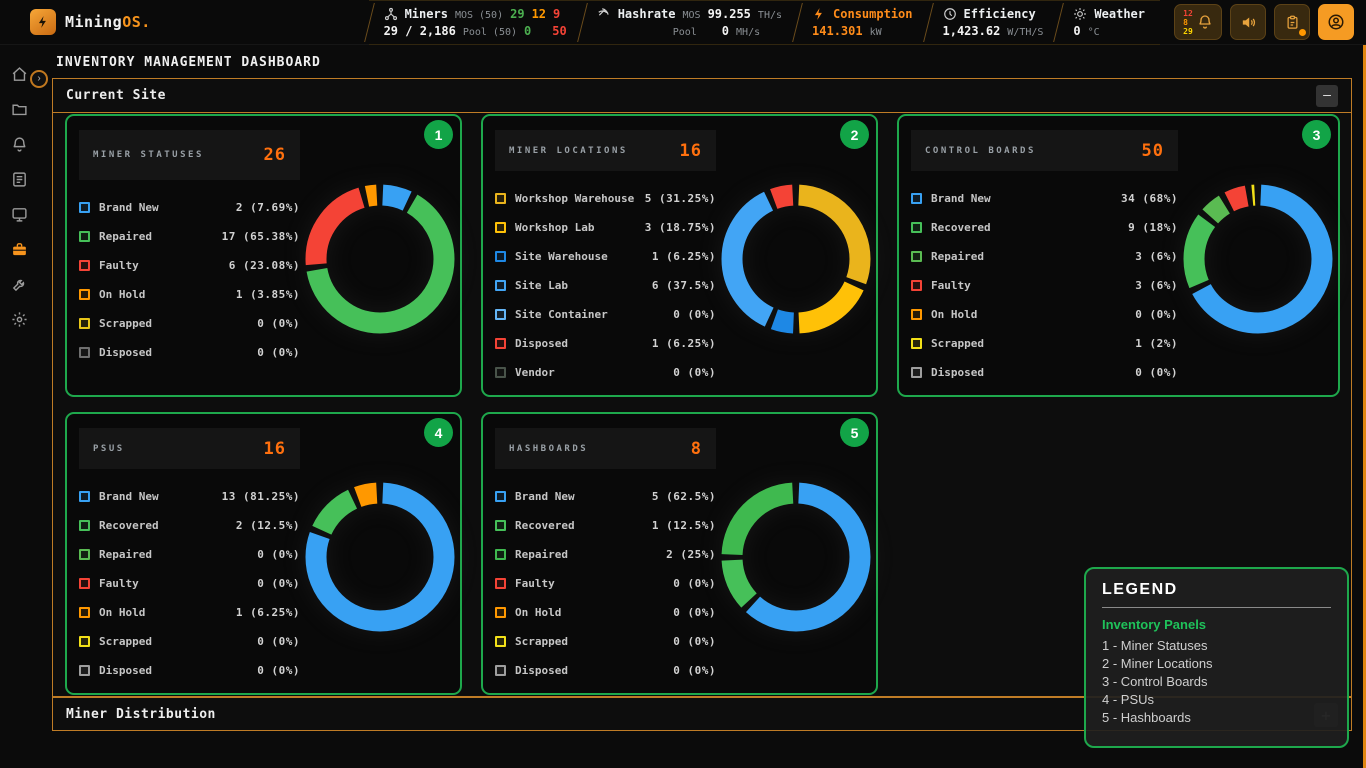 The image size is (1366, 768). What do you see at coordinates (854, 134) in the screenshot?
I see `card-number-badge: 2` at bounding box center [854, 134].